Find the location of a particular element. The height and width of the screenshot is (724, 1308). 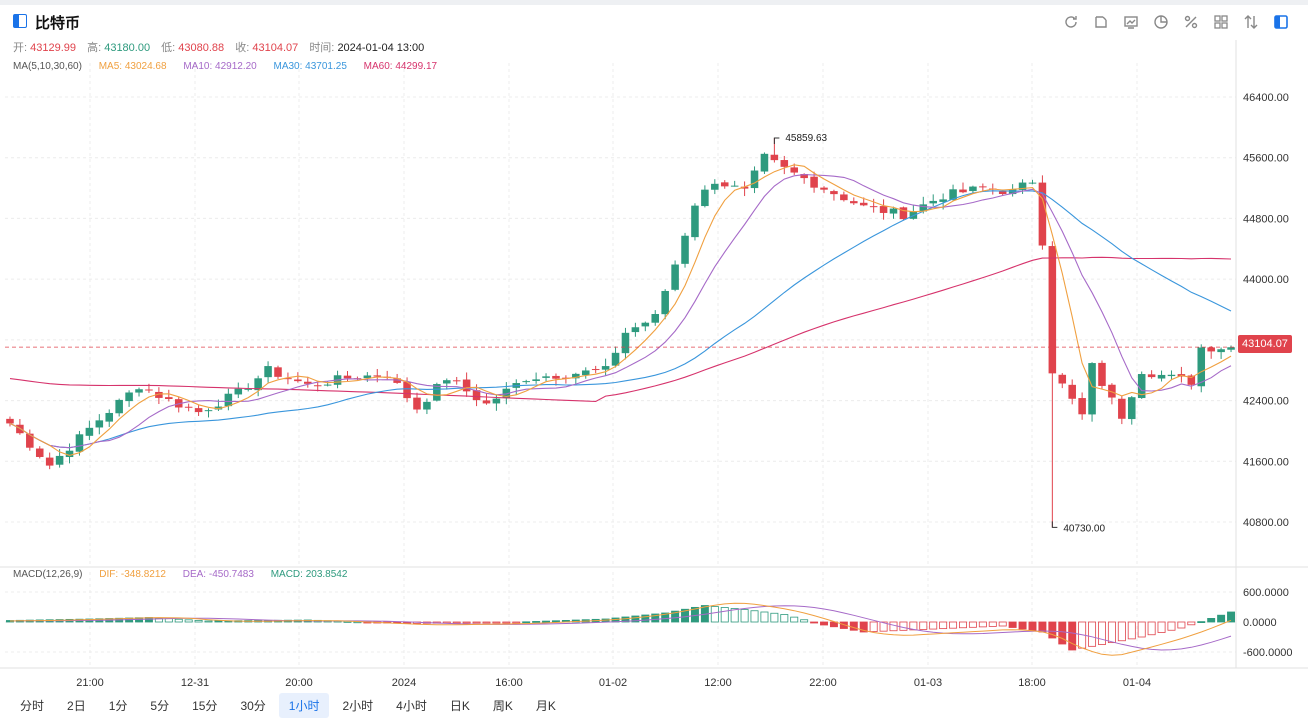

close-value: 43104.07 is located at coordinates (275, 48).